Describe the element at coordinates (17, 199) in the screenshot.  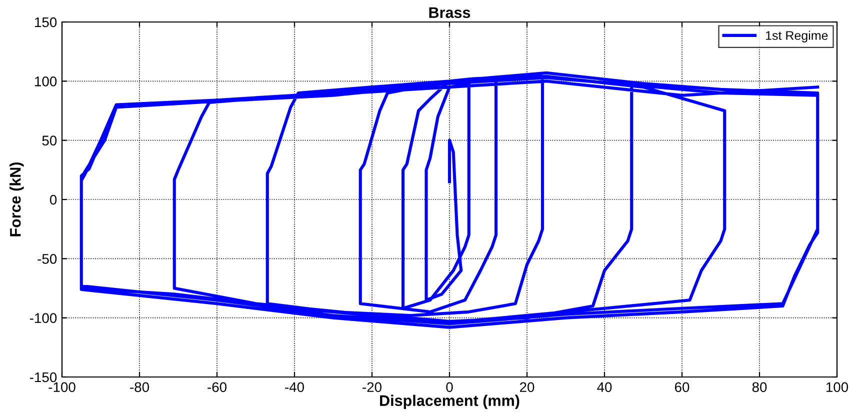
I see `y-axis-title: Force (kN)` at that location.